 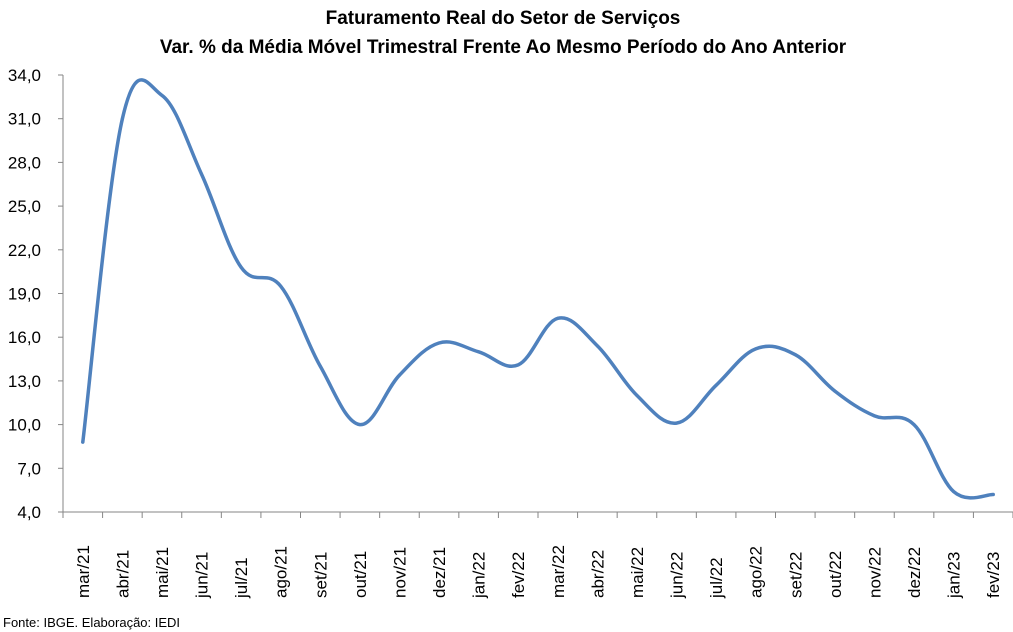 I want to click on y-tick-label: 13,0, so click(x=24, y=381).